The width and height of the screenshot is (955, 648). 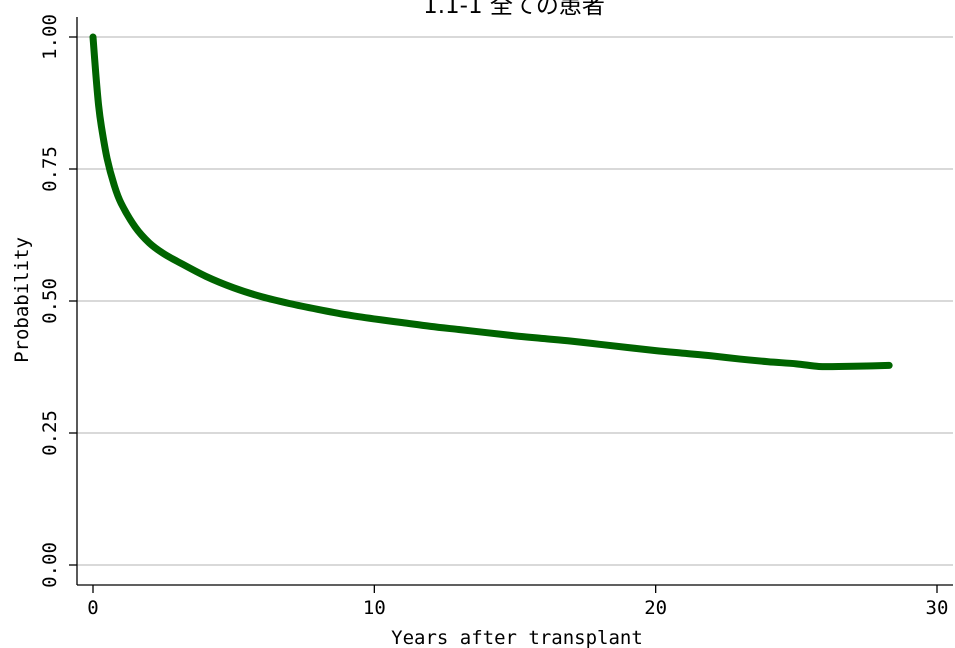 What do you see at coordinates (50, 169) in the screenshot?
I see `y-tick-label: 0.75` at bounding box center [50, 169].